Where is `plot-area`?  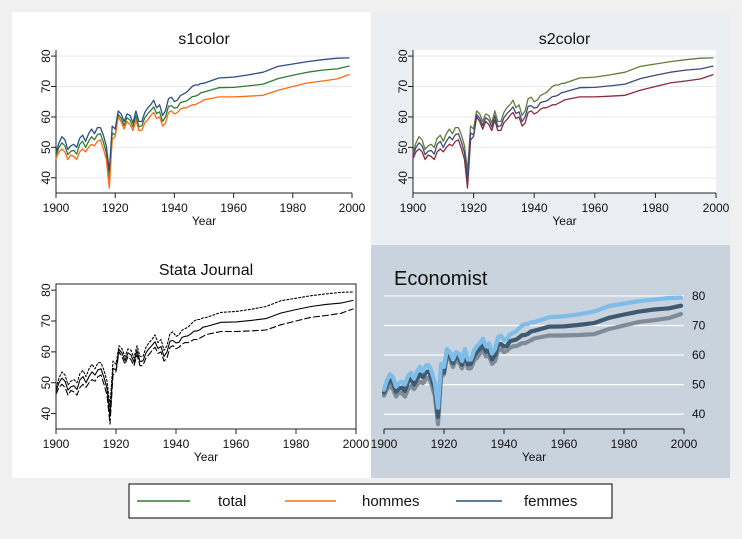 plot-area is located at coordinates (564, 121).